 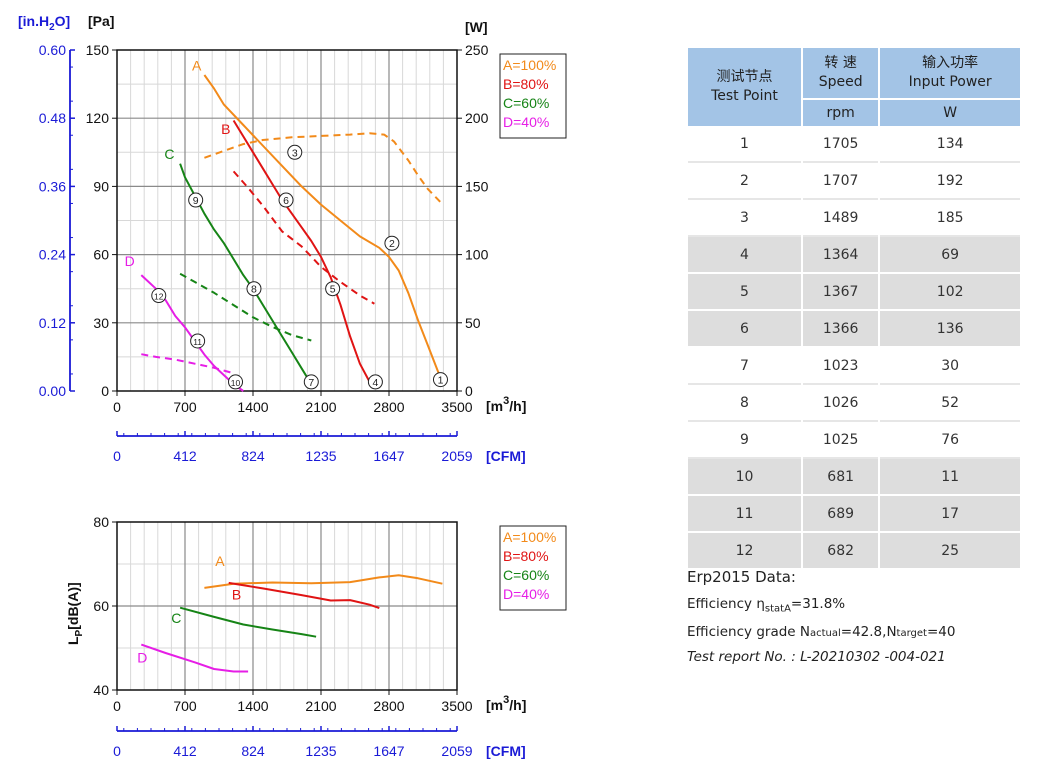 What do you see at coordinates (324, 168) in the screenshot?
I see `power-curve-A` at bounding box center [324, 168].